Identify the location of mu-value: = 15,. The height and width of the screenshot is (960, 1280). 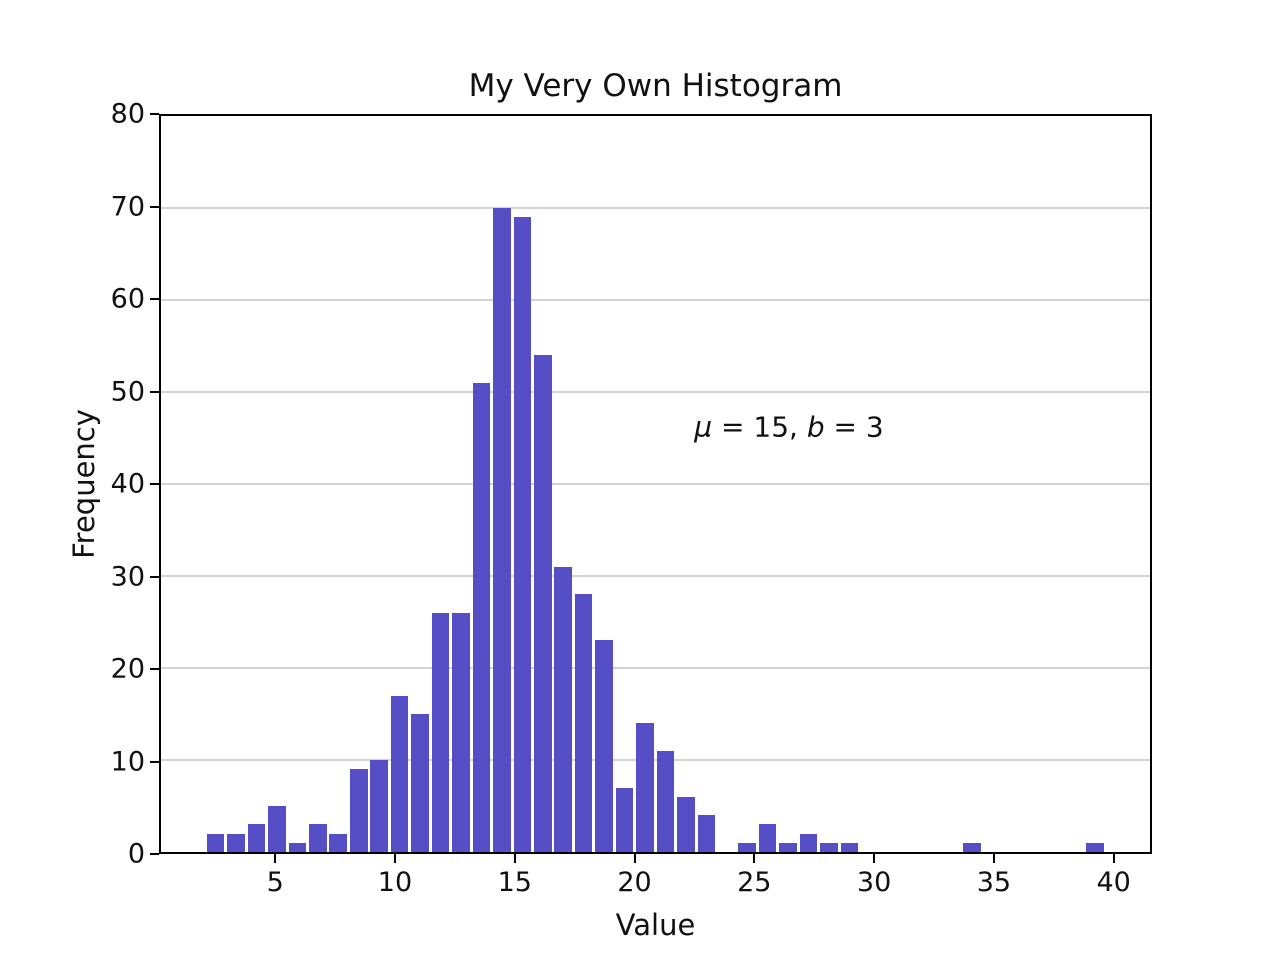
(759, 427).